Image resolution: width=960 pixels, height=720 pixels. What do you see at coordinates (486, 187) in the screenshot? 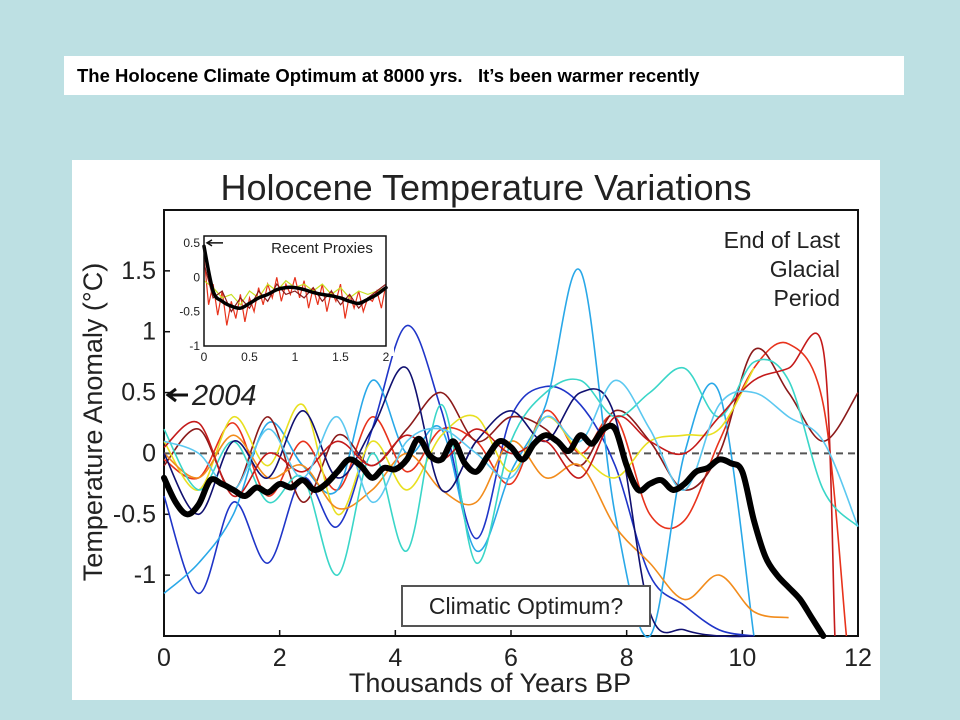
I see `chart-title: Holocene Temperature Variations` at bounding box center [486, 187].